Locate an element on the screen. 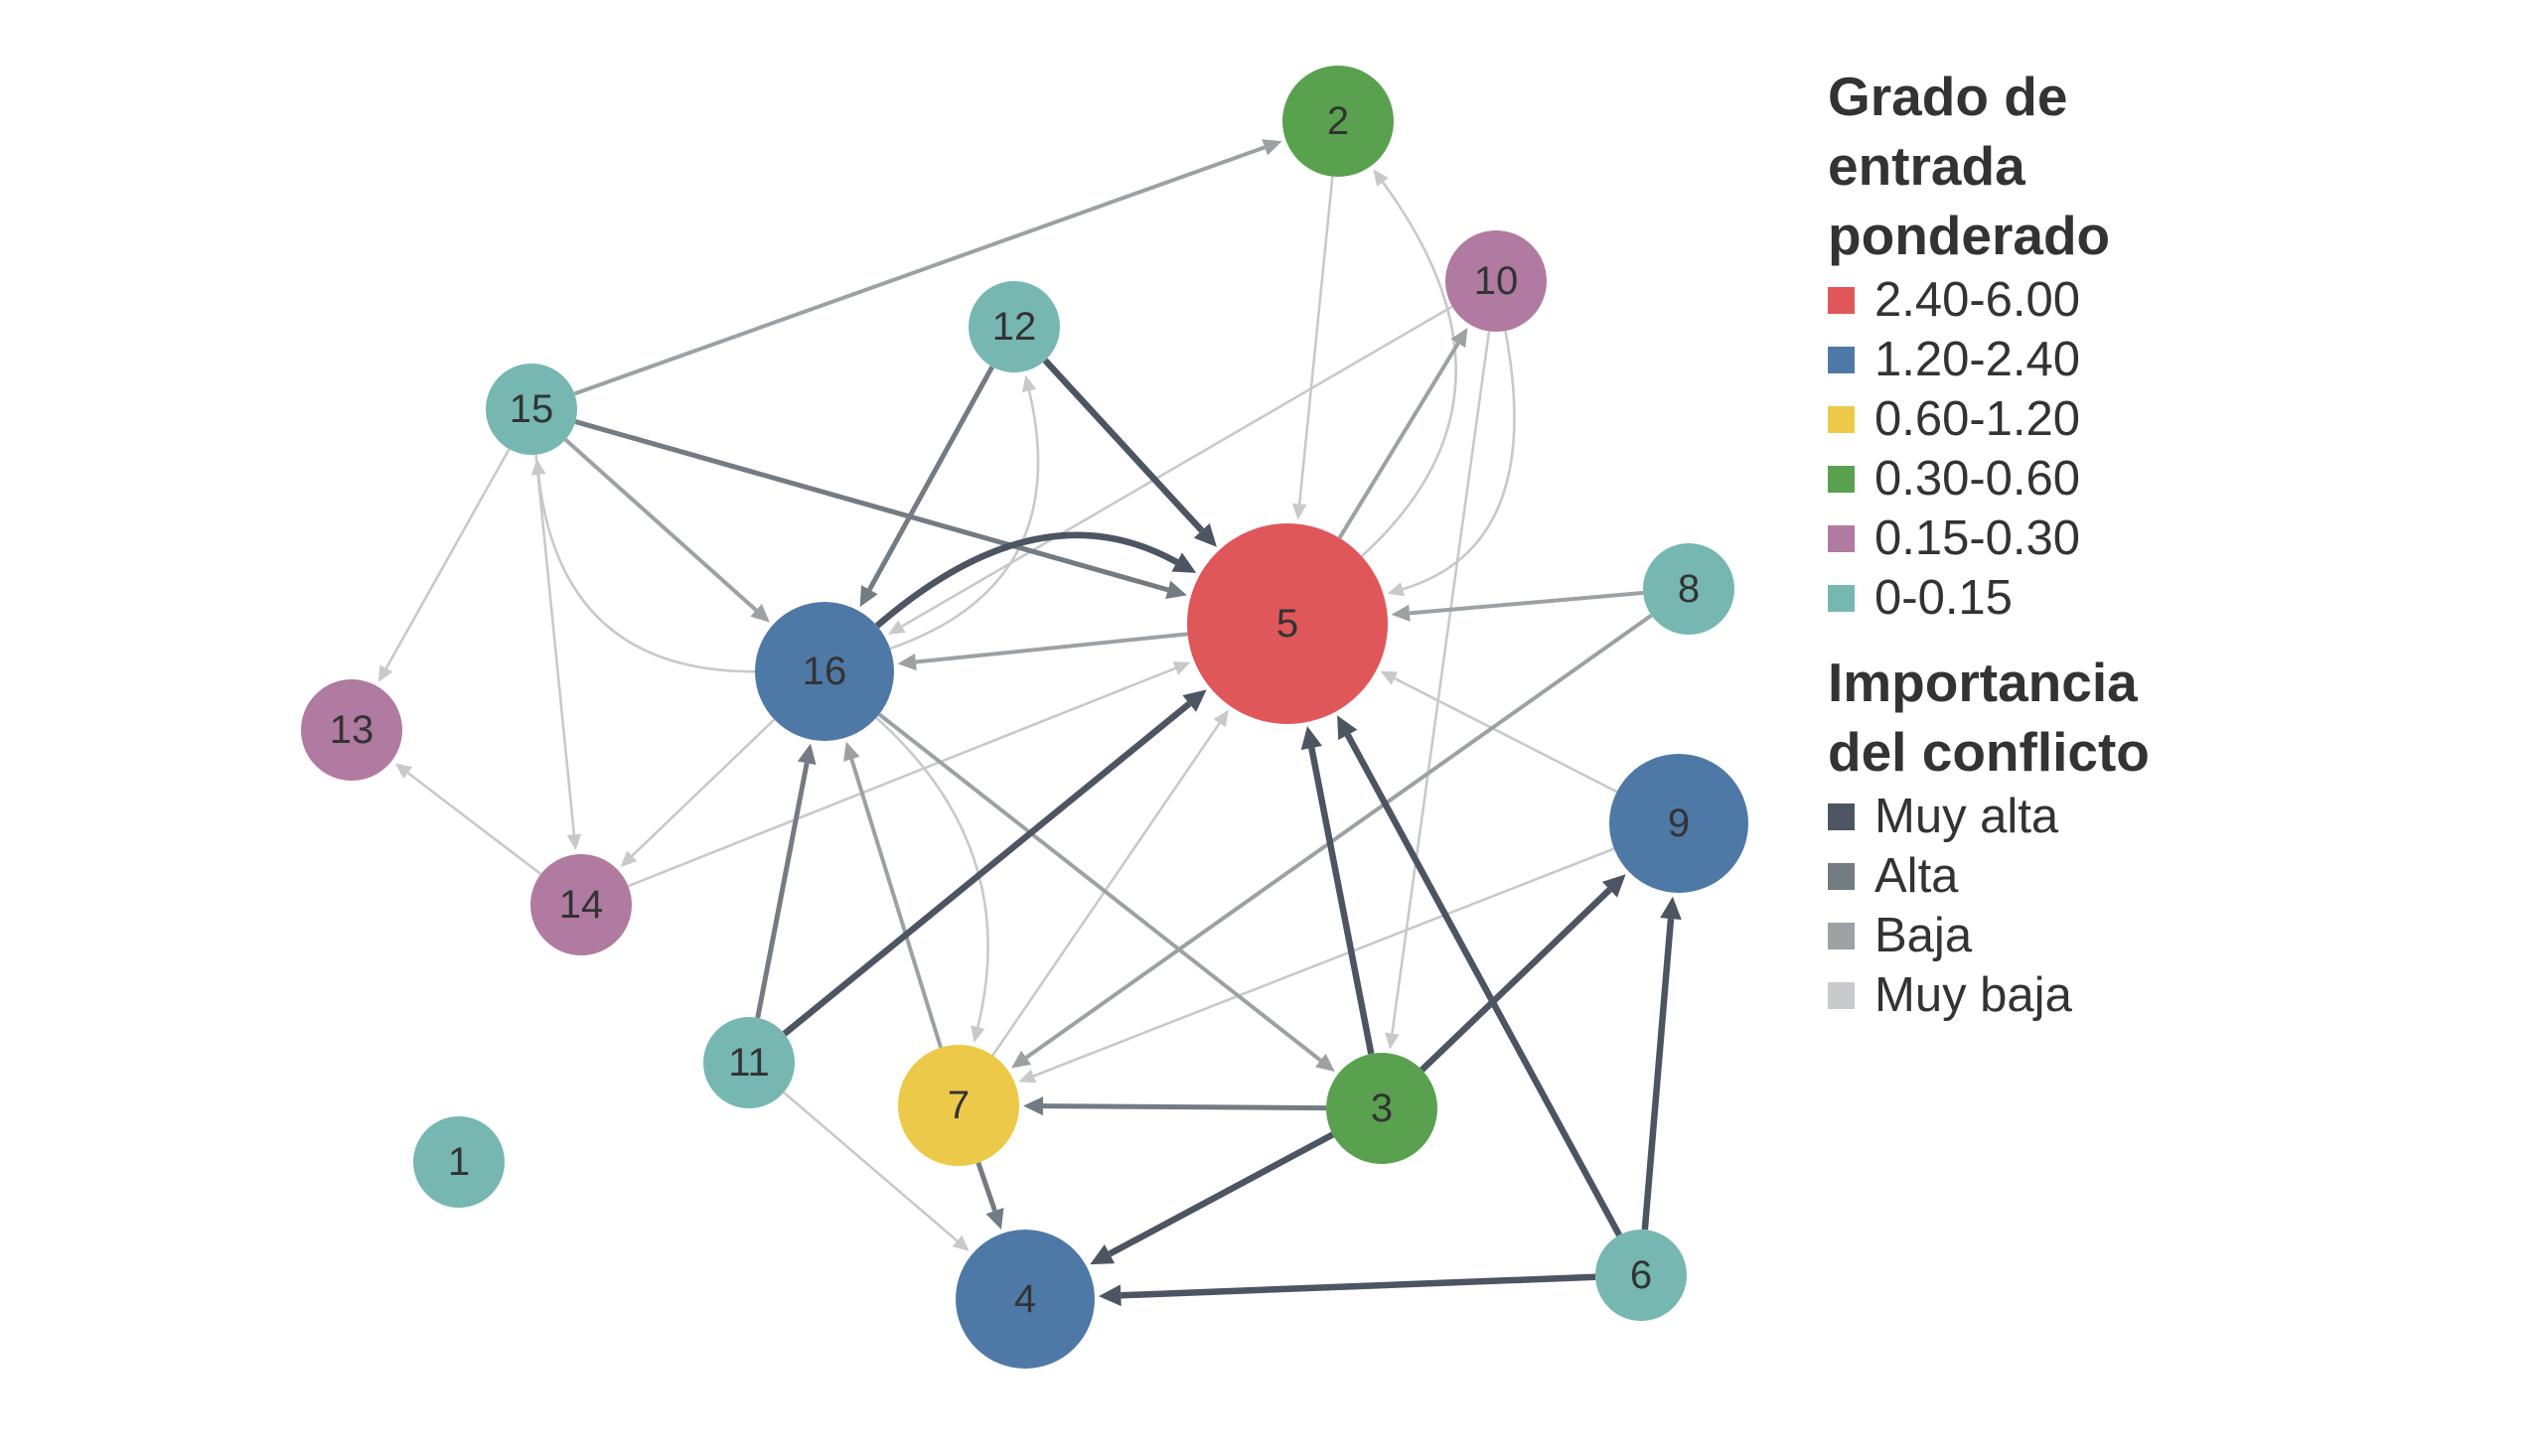  node-label: 12 is located at coordinates (1014, 327).